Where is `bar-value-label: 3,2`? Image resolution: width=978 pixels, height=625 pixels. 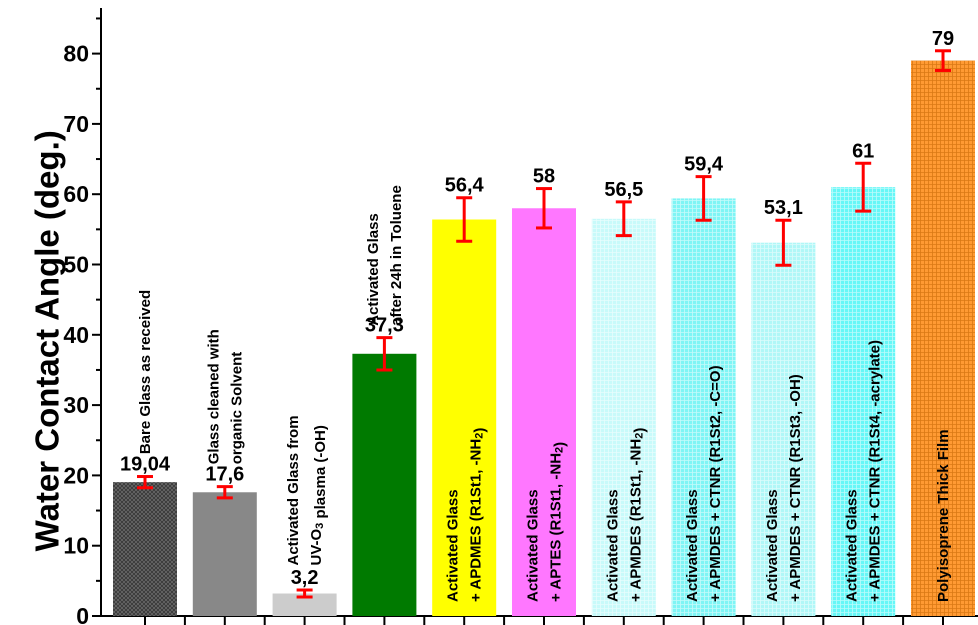
bar-value-label: 3,2 is located at coordinates (305, 578).